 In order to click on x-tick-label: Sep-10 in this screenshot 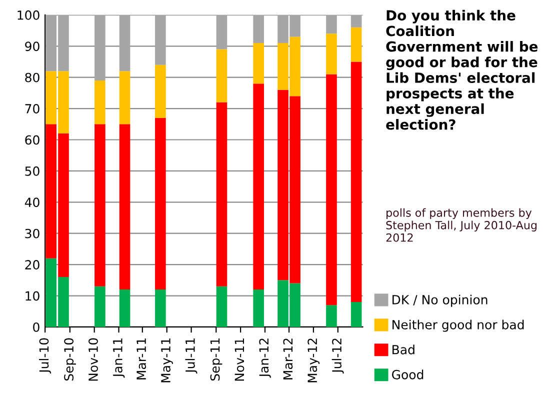, I will do `click(70, 359)`.